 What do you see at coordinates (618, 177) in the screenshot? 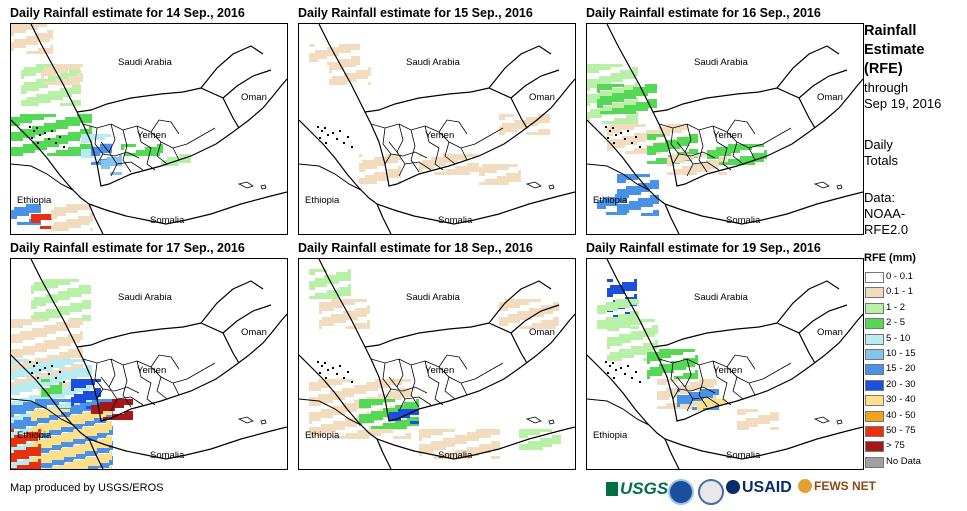
I see `ethiopia-border` at bounding box center [618, 177].